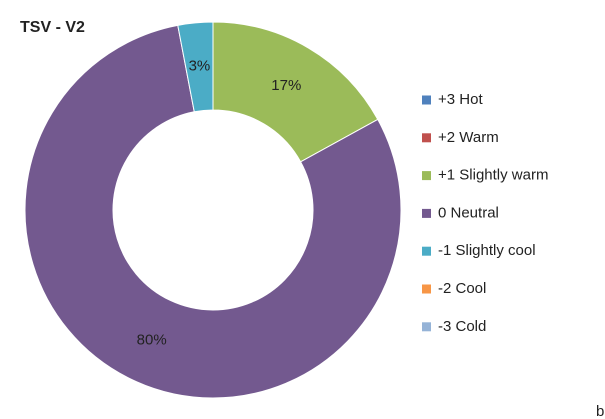  Describe the element at coordinates (487, 250) in the screenshot. I see `legend-label: -1 Slightly cool` at that location.